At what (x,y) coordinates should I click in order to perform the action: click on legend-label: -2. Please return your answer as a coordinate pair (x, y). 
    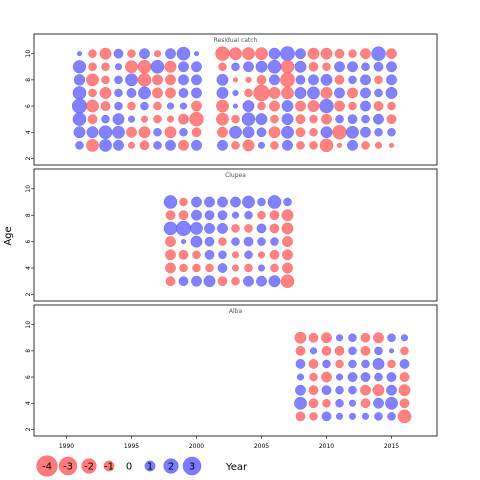
    Looking at the image, I should click on (89, 467).